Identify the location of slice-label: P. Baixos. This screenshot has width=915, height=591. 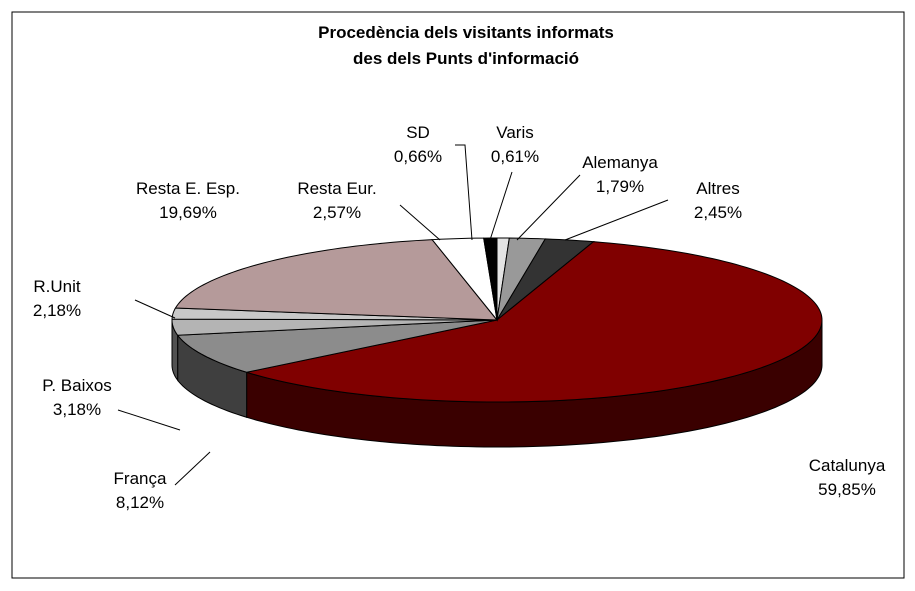
(77, 385).